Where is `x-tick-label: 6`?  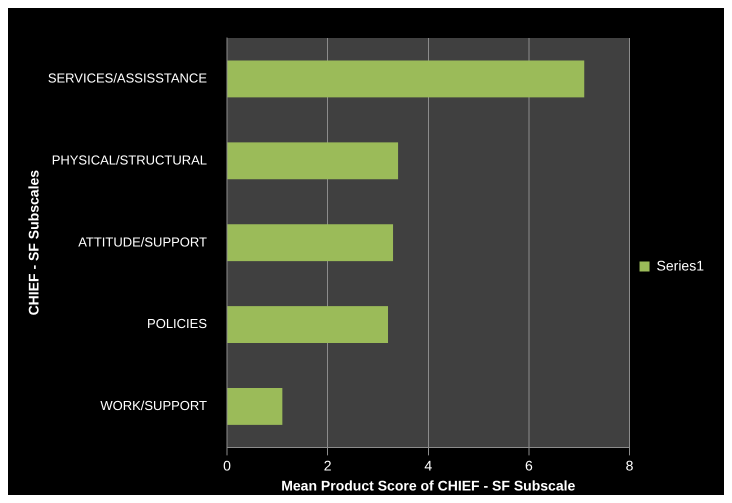
x-tick-label: 6 is located at coordinates (529, 466).